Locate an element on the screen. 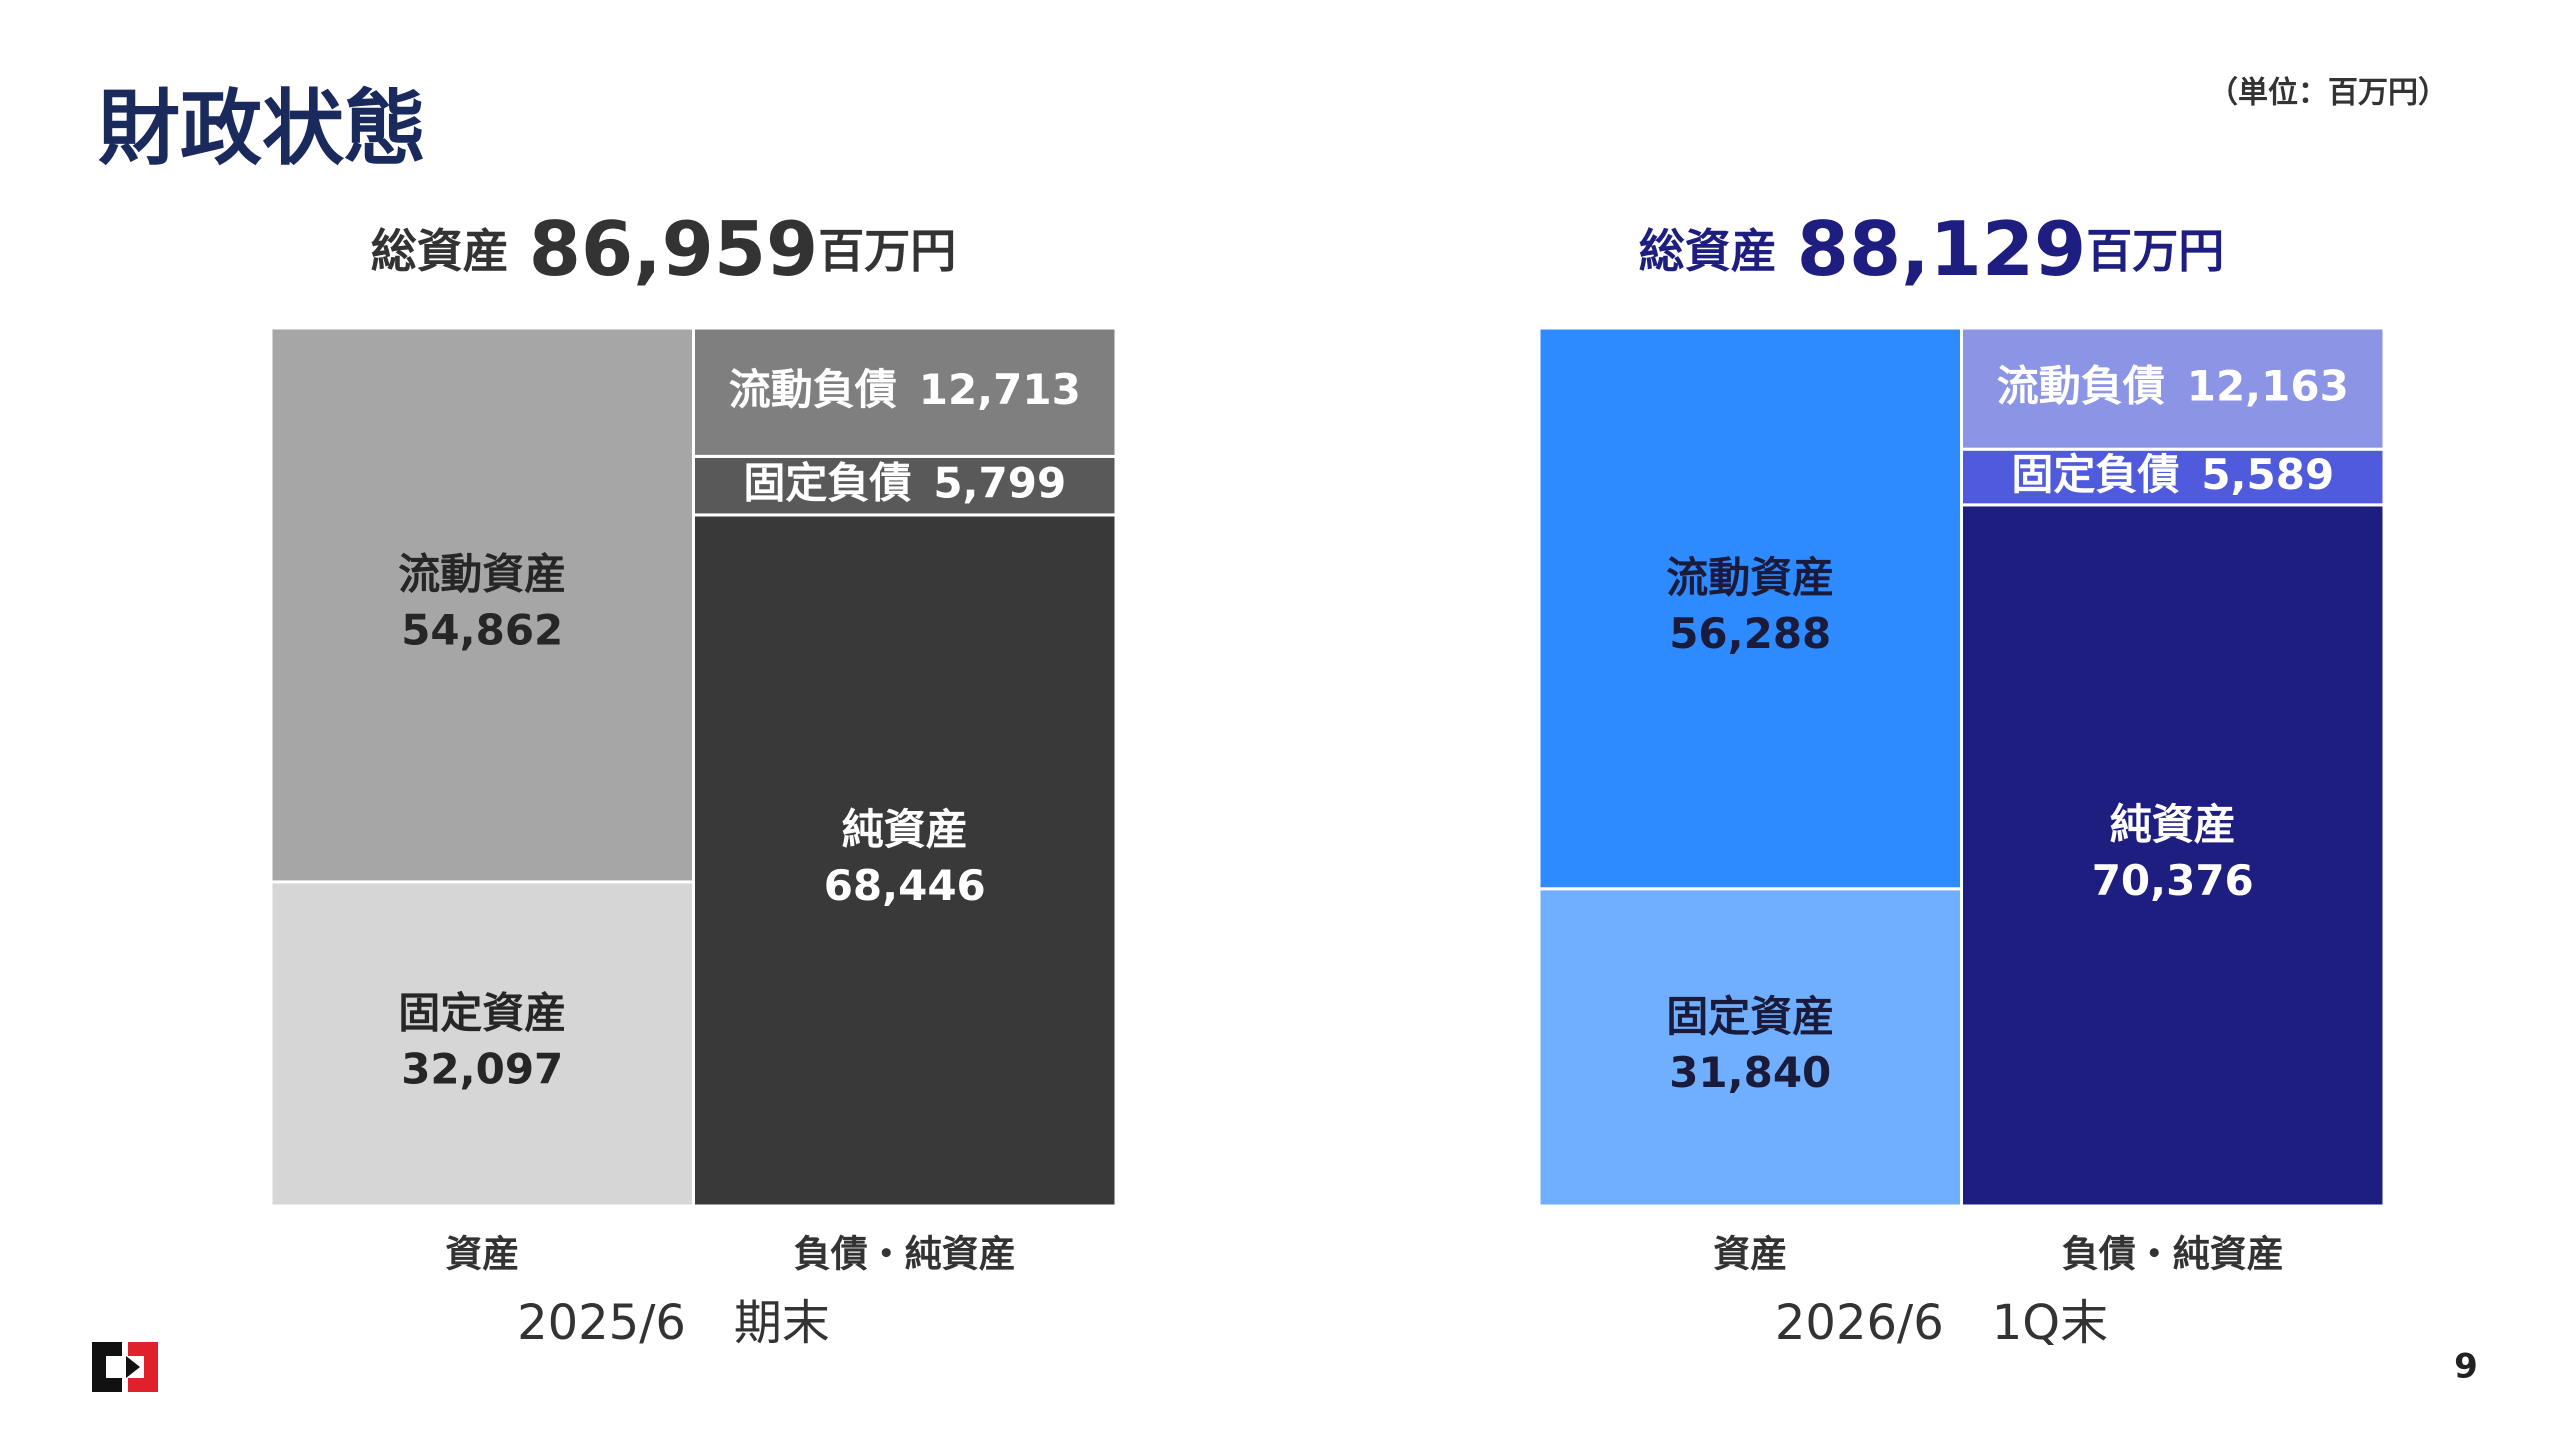  segment-value: 54,862 is located at coordinates (482, 629).